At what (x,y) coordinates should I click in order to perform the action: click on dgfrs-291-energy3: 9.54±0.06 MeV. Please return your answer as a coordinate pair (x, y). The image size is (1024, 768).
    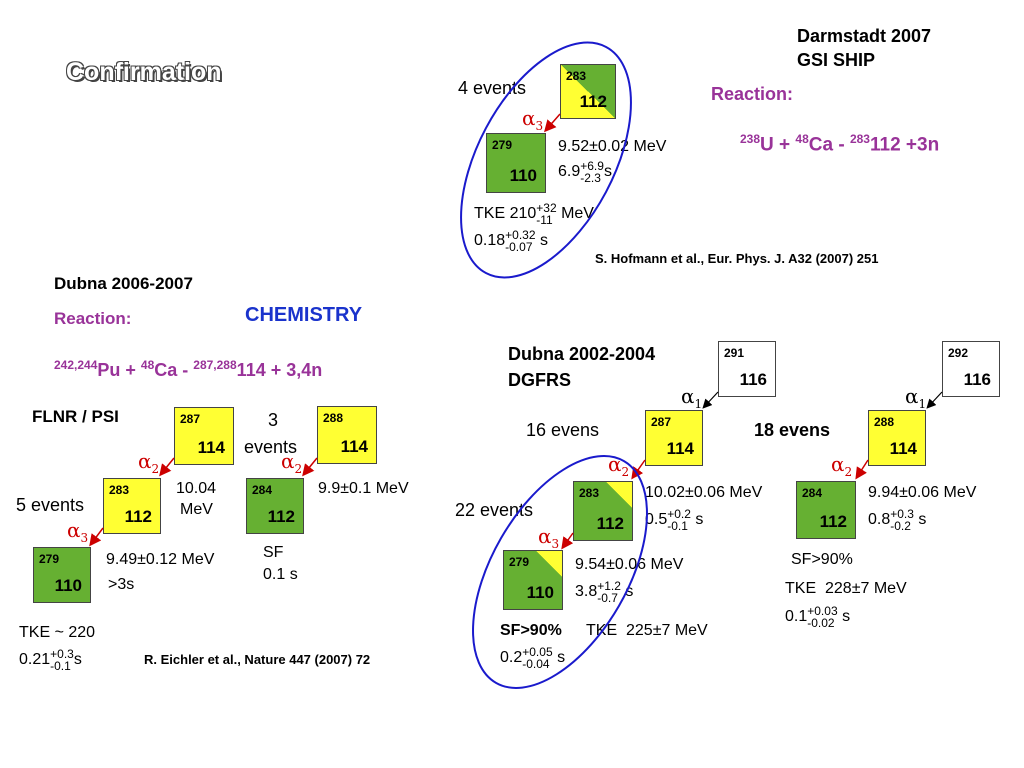
    Looking at the image, I should click on (629, 564).